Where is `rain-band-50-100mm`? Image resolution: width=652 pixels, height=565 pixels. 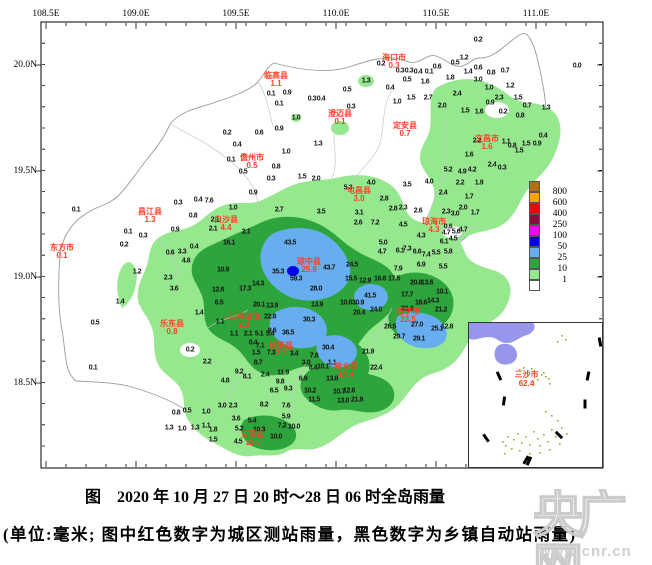
rain-band-50-100mm is located at coordinates (293, 271).